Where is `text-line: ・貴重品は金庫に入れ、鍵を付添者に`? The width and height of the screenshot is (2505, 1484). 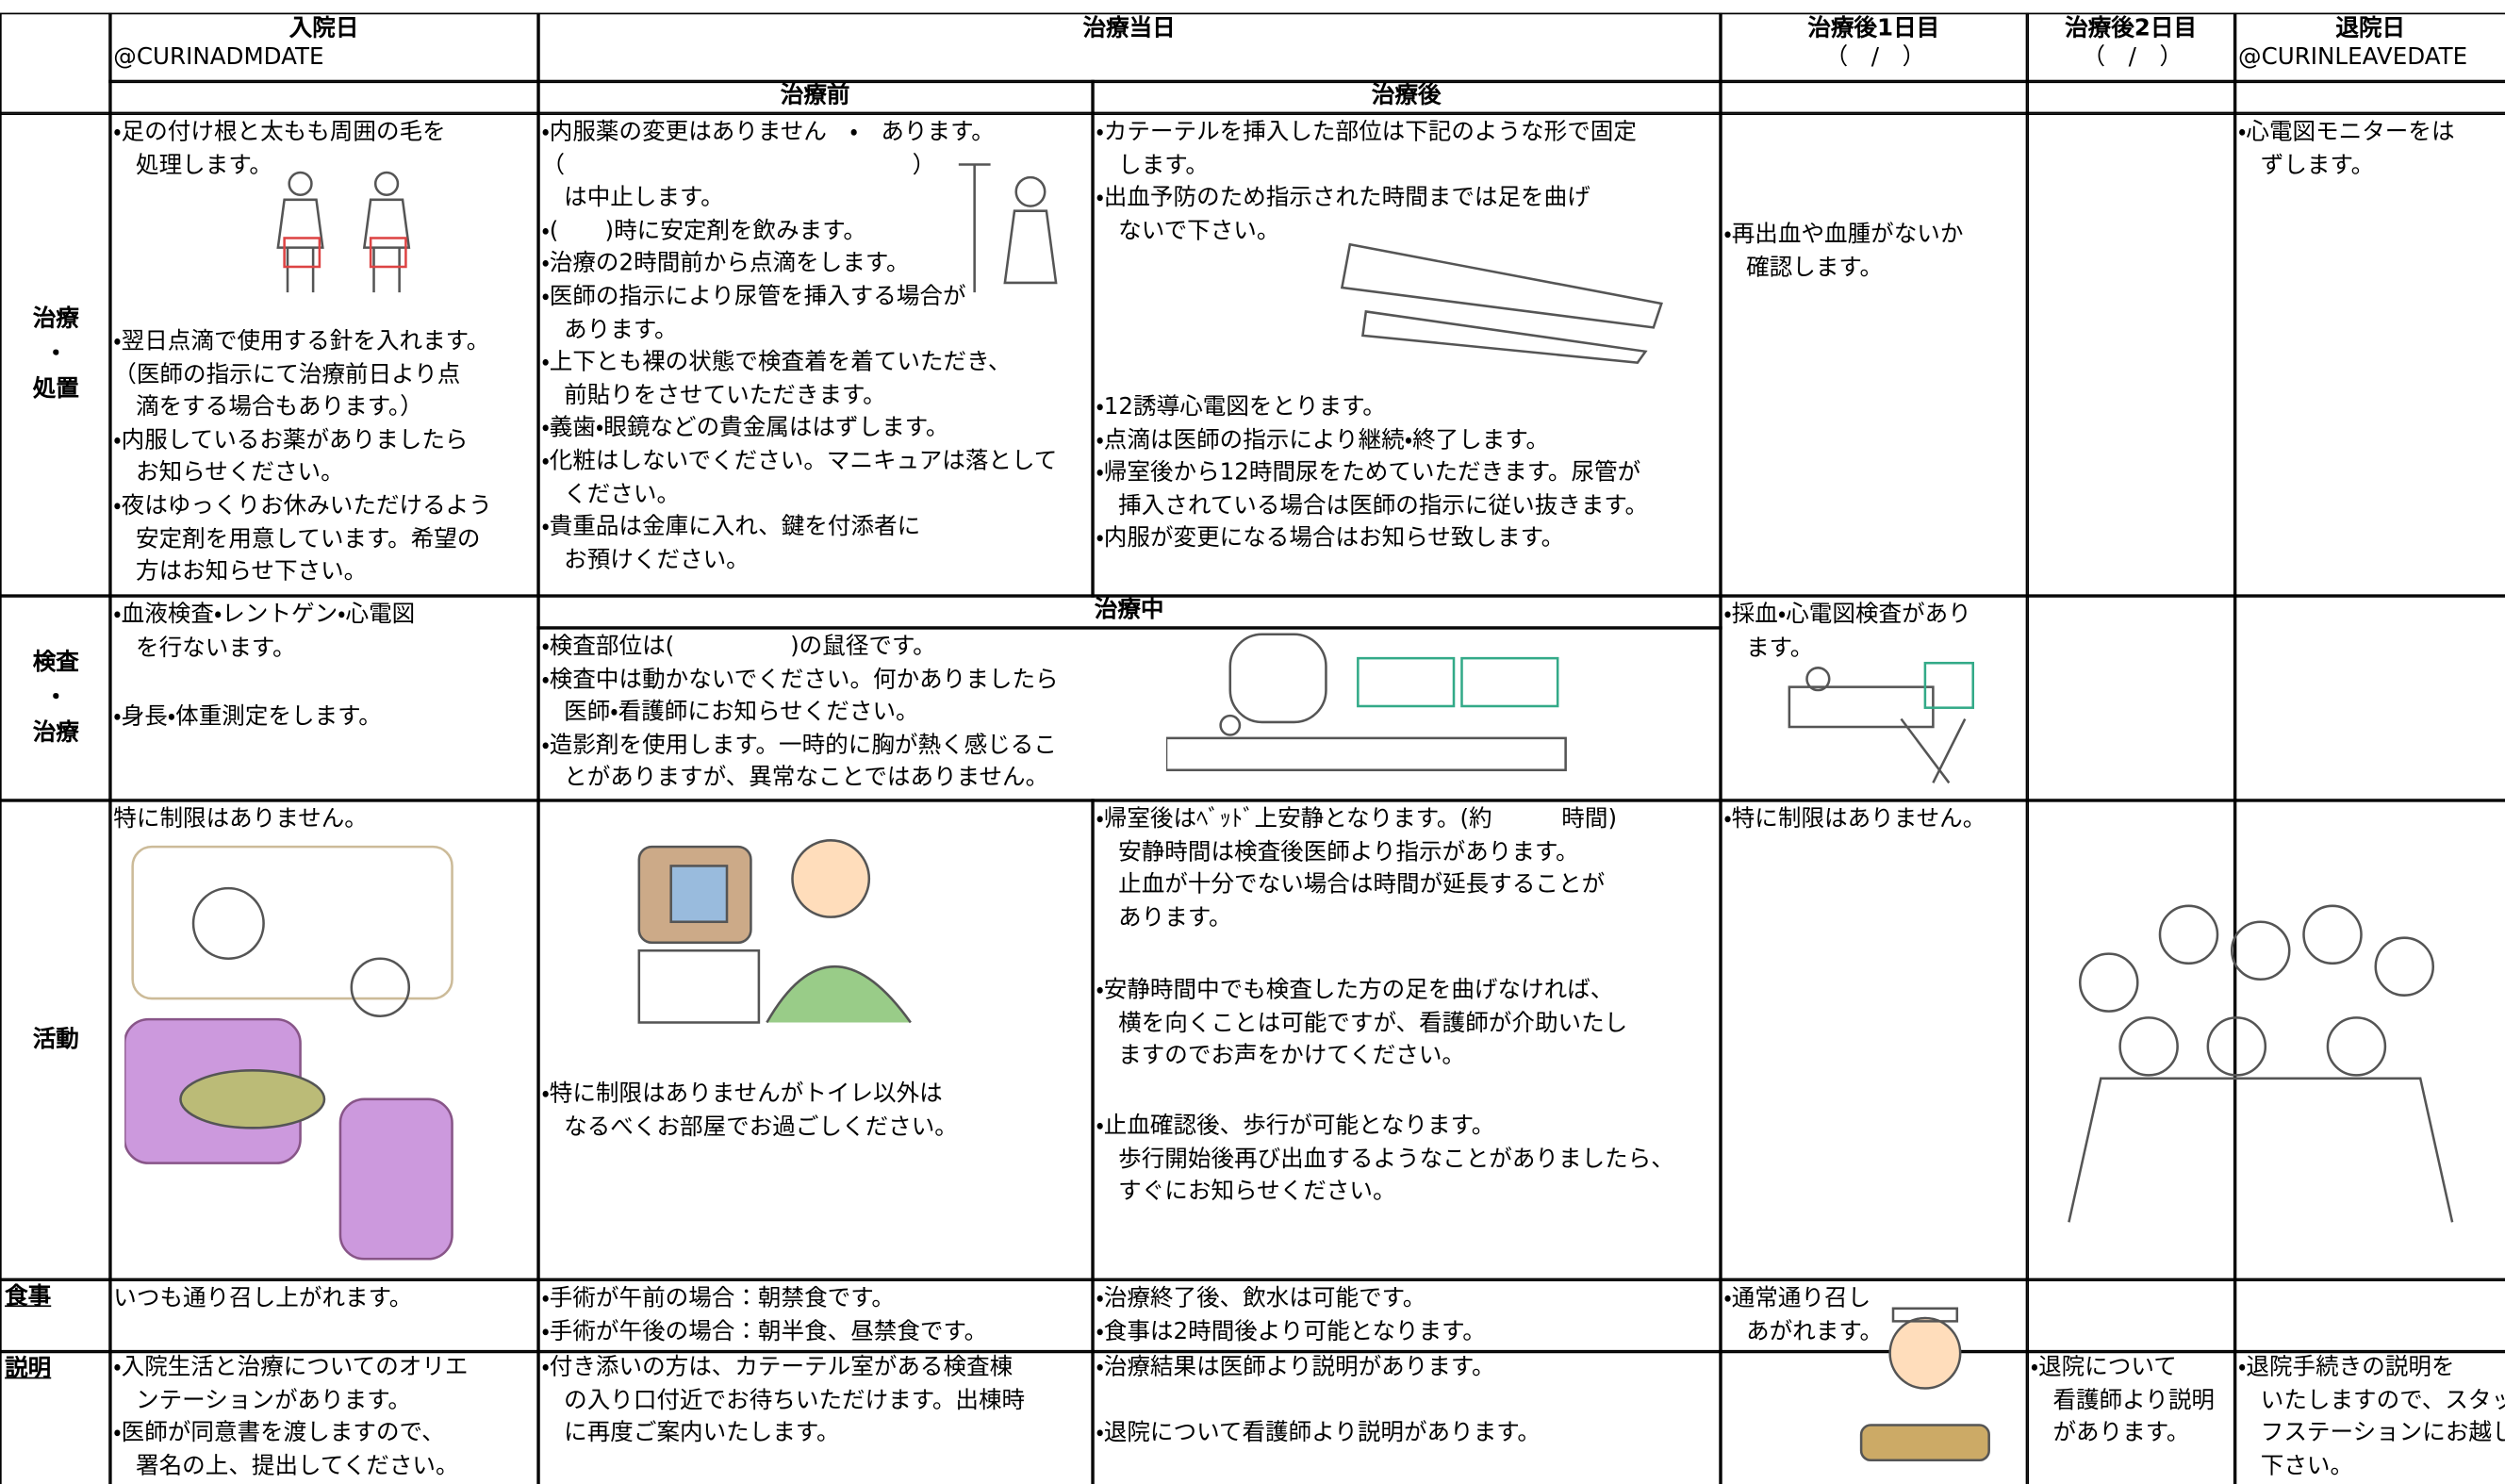 text-line: ・貴重品は金庫に入れ、鍵を付添者に is located at coordinates (731, 527).